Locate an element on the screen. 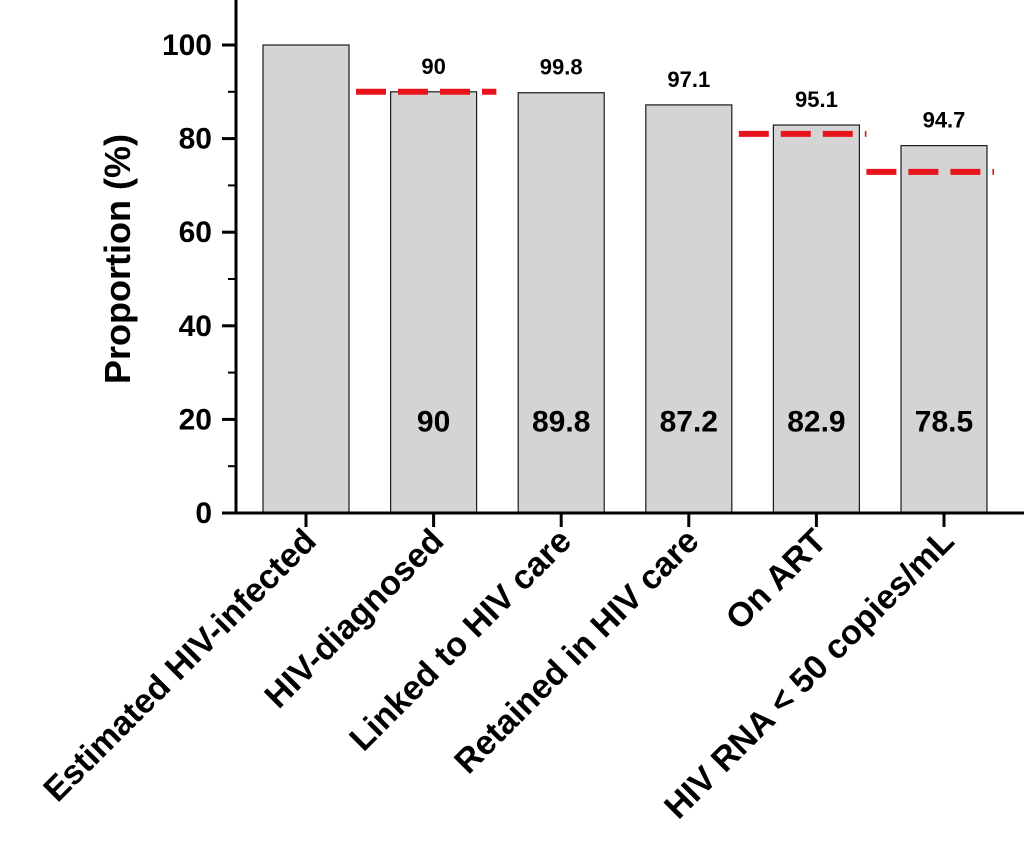 The width and height of the screenshot is (1024, 852). x-tick-label-4: On ART is located at coordinates (777, 580).